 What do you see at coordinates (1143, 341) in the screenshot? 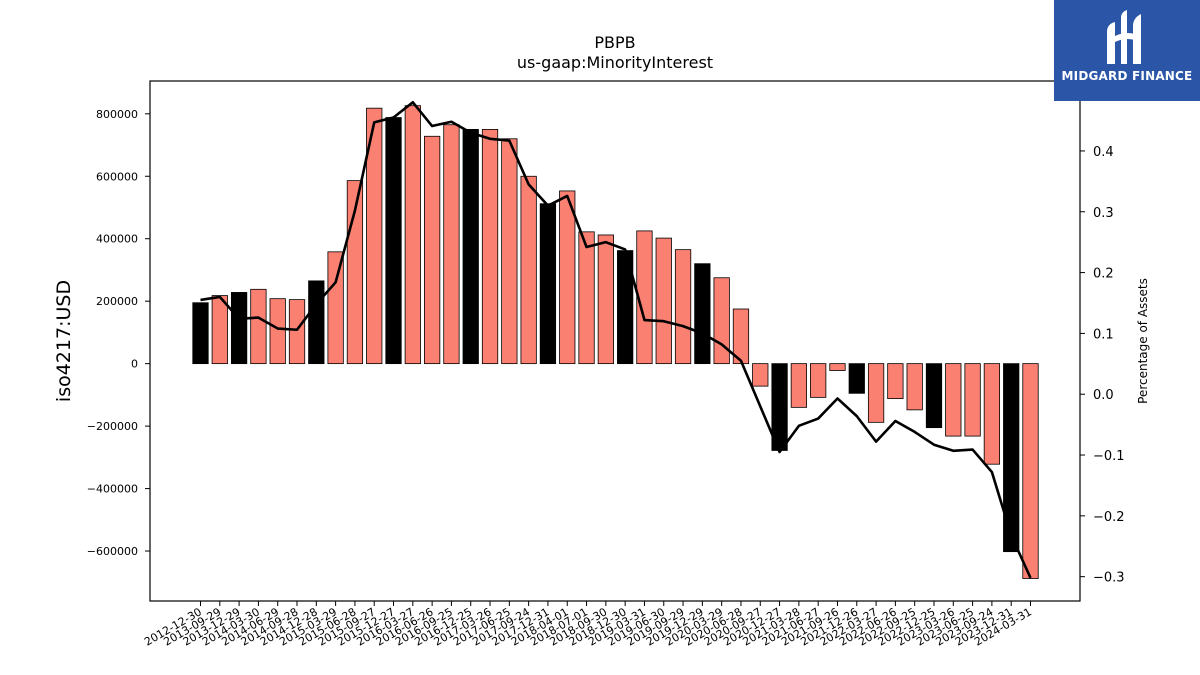
I see `y2-axis-label: Percentage of Assets` at bounding box center [1143, 341].